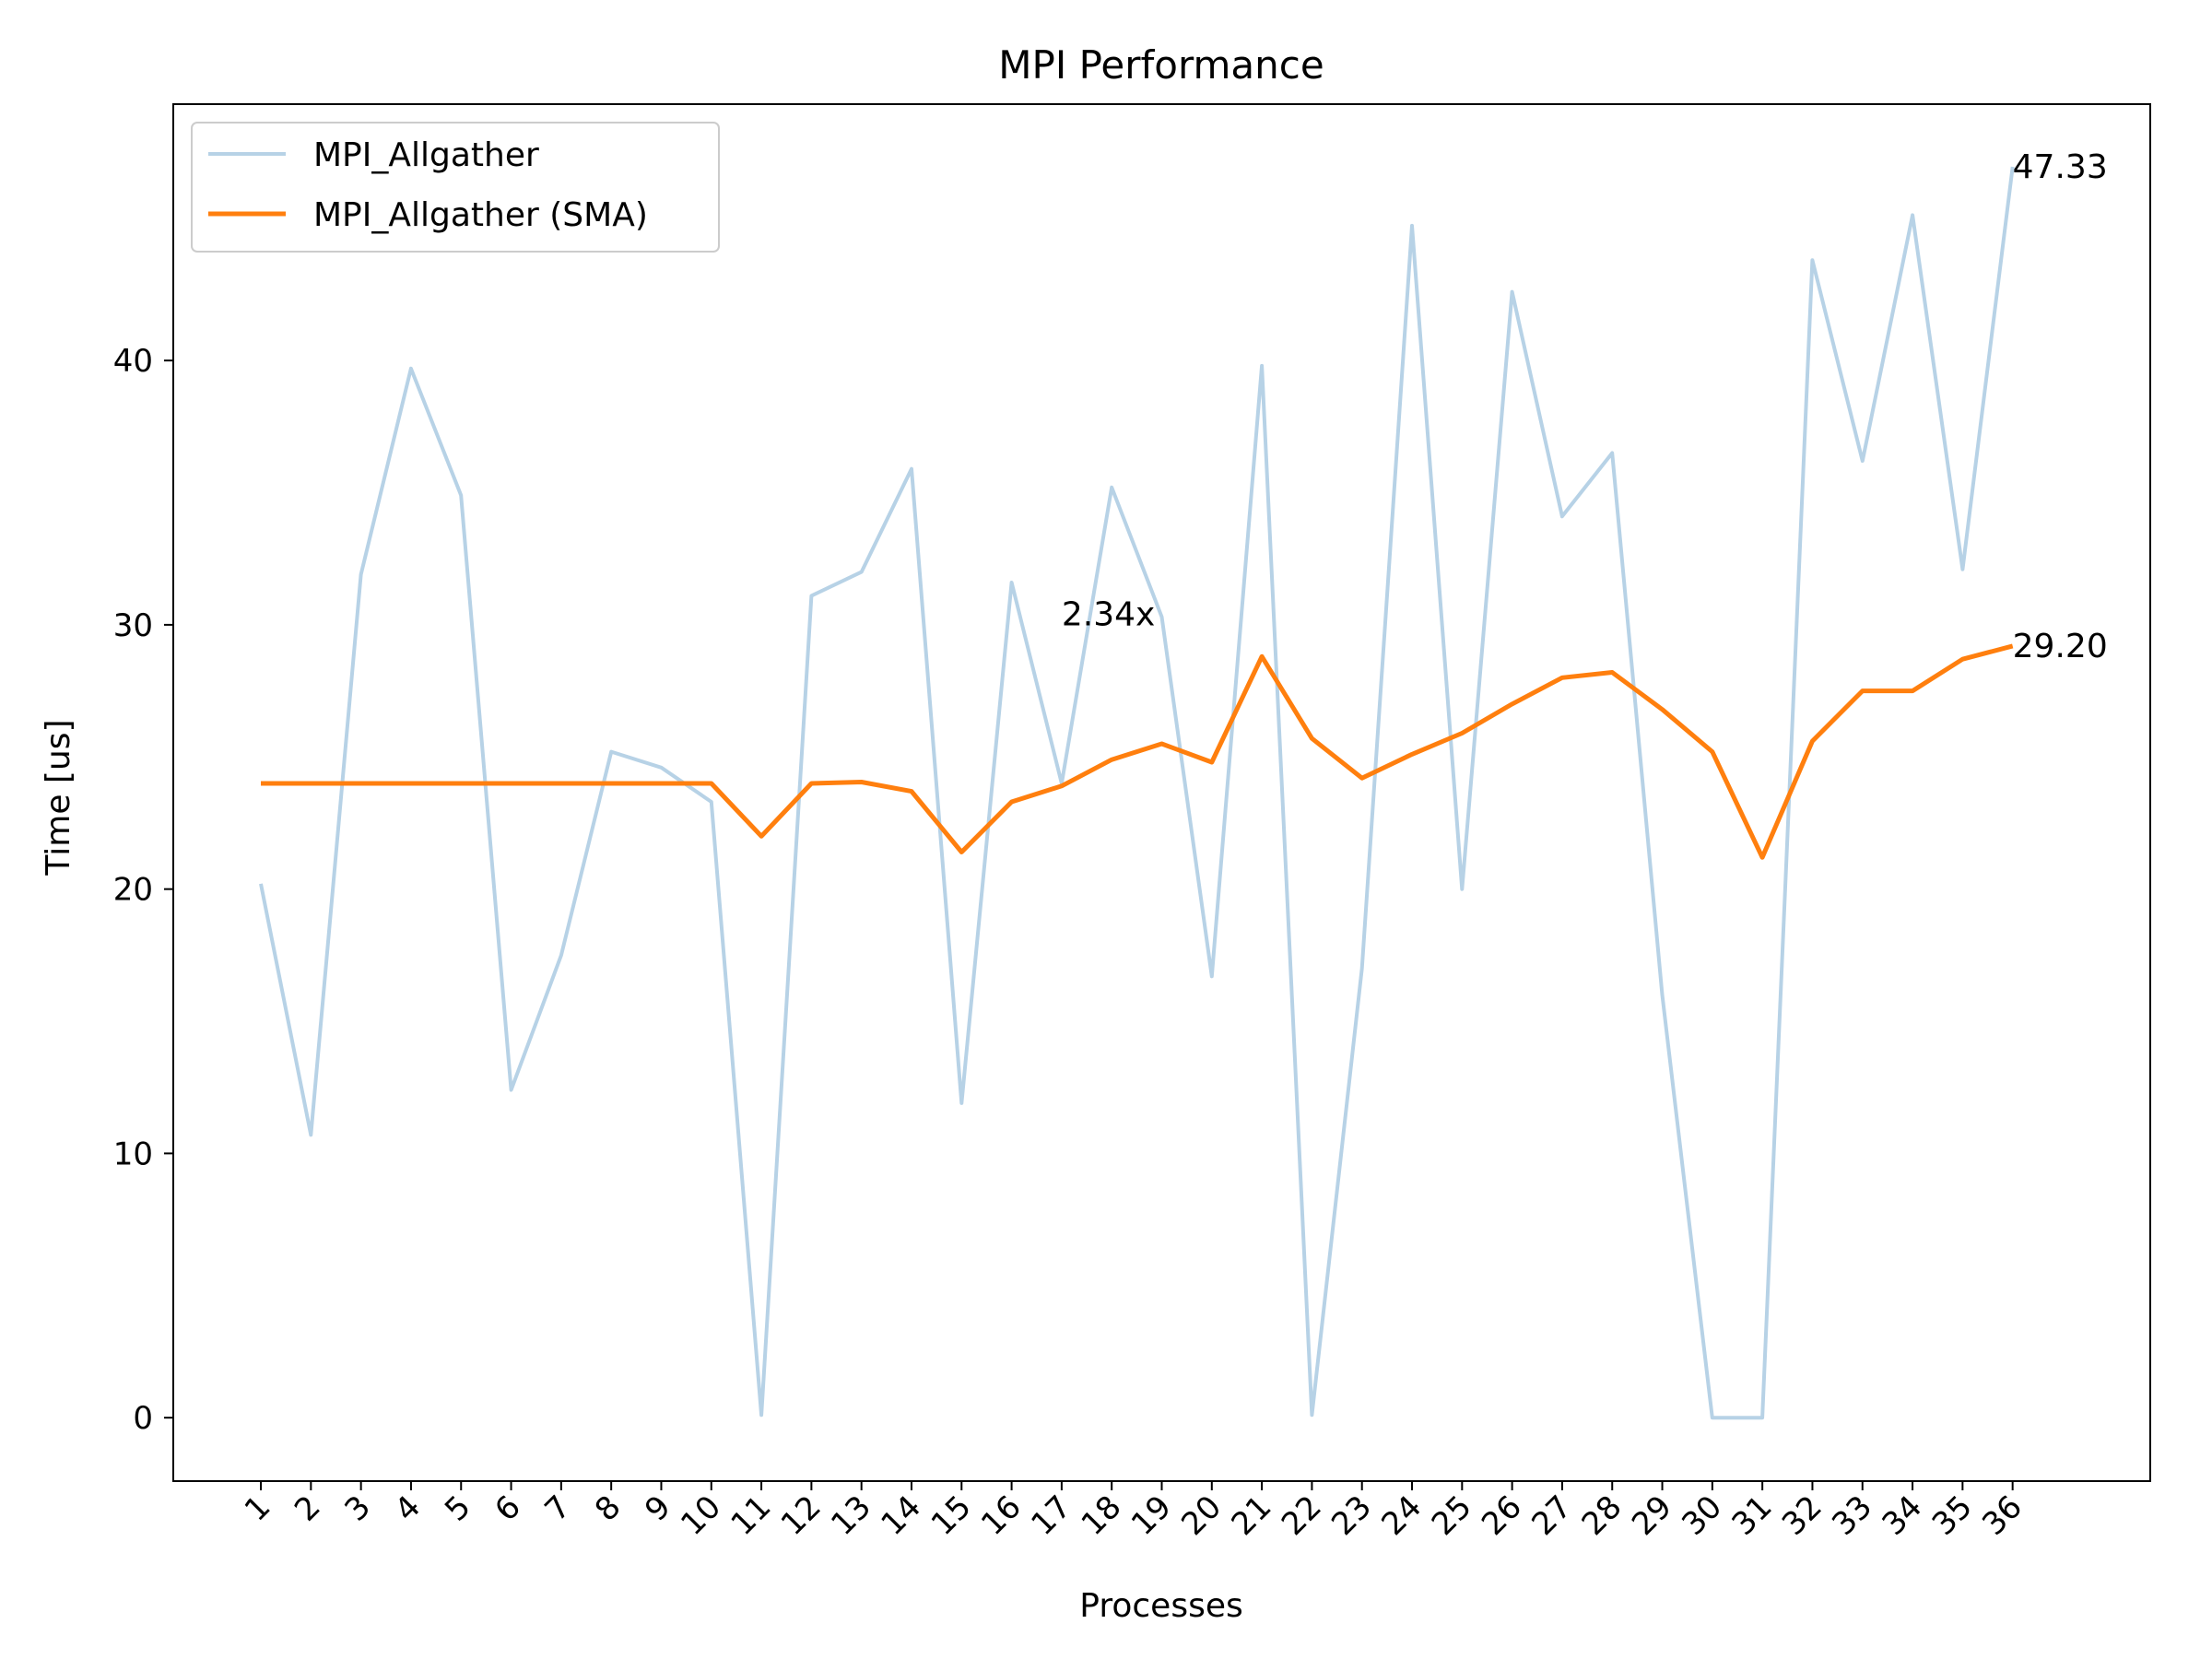 The image size is (2212, 1659). What do you see at coordinates (1051, 1515) in the screenshot?
I see `x-tick-label: 17` at bounding box center [1051, 1515].